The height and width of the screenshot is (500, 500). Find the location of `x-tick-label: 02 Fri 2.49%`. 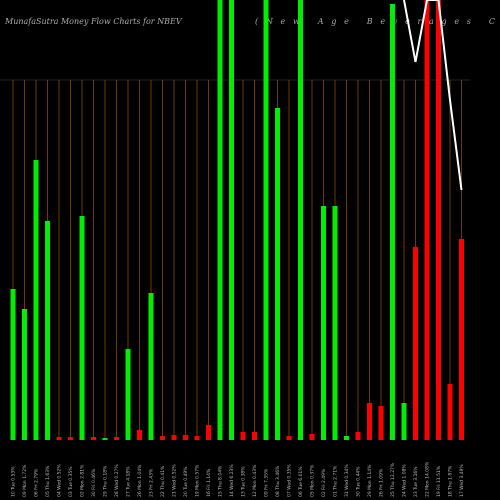

x-tick-label: 02 Fri 2.49% is located at coordinates (324, 482).